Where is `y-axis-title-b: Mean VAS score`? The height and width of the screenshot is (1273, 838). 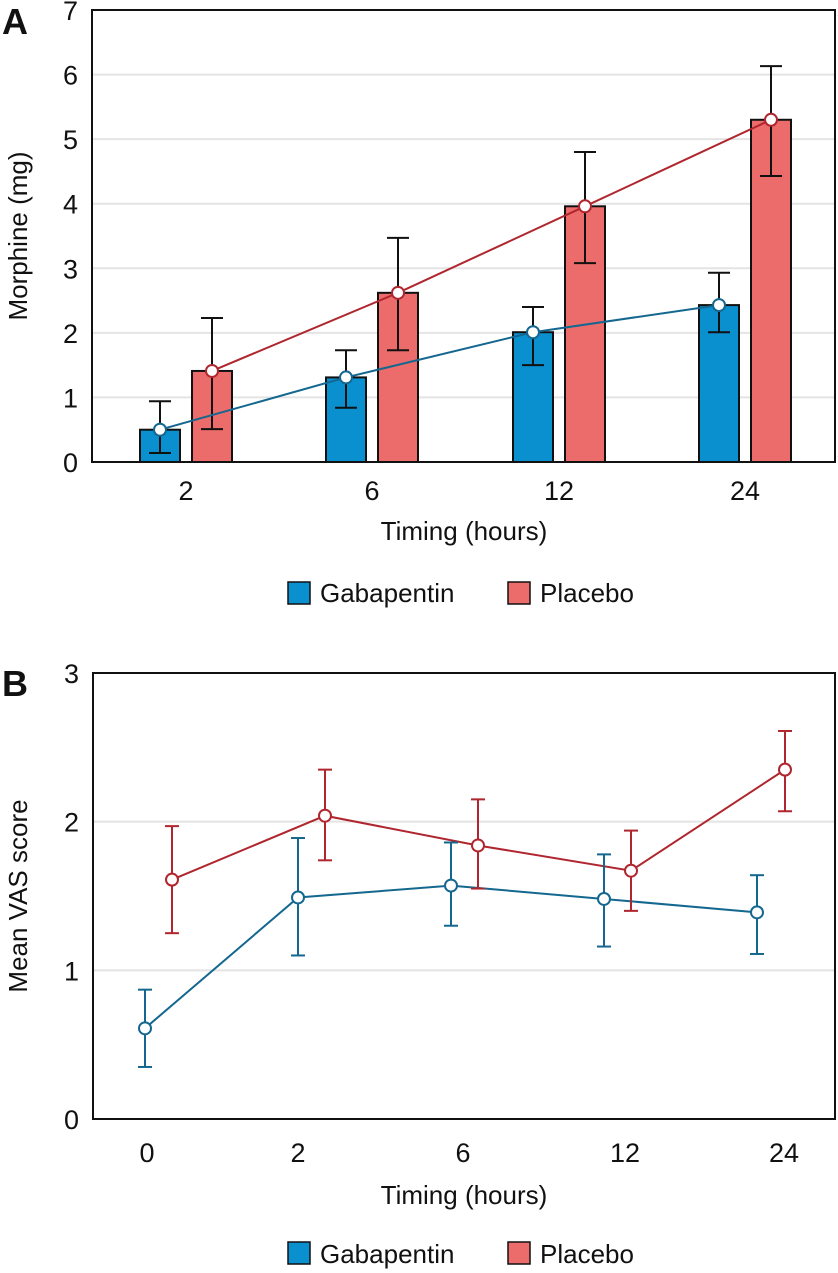 y-axis-title-b: Mean VAS score is located at coordinates (18, 895).